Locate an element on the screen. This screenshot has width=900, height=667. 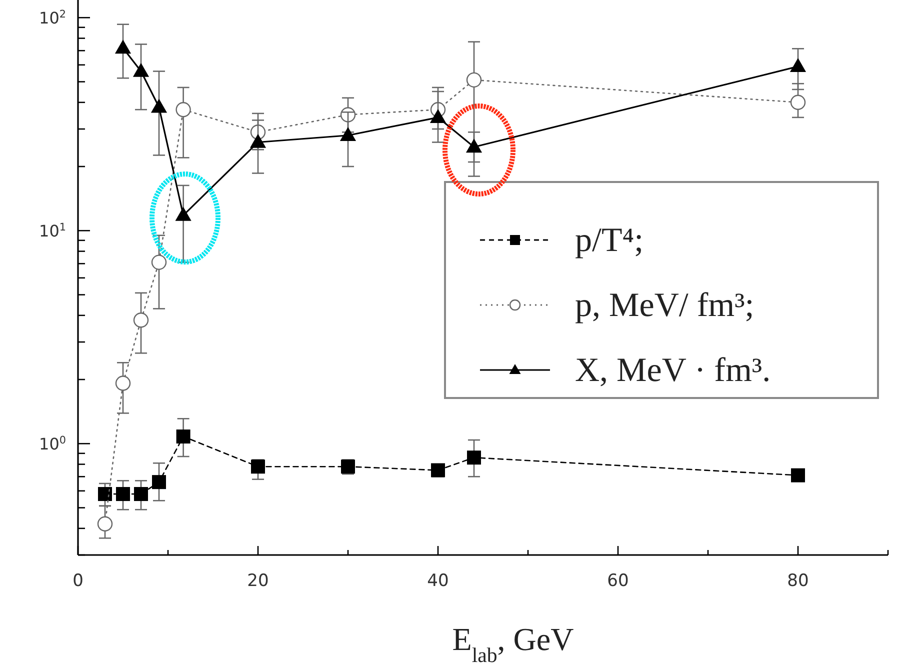
x-tick-label: 80 is located at coordinates (798, 581).